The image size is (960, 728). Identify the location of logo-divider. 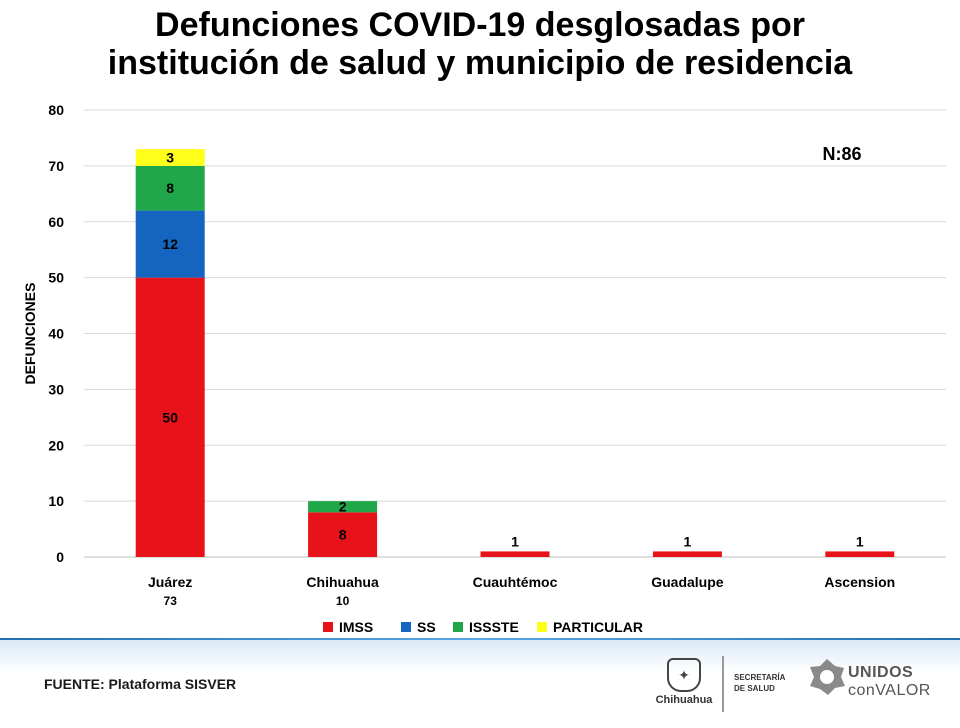
(723, 684).